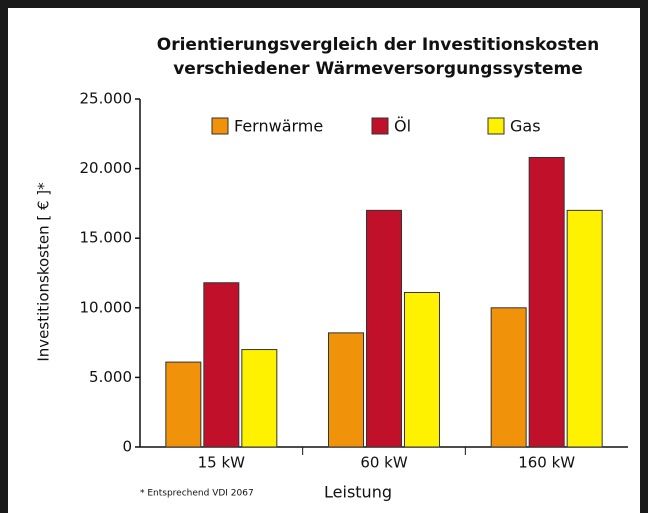  I want to click on legend-label: Gas, so click(525, 126).